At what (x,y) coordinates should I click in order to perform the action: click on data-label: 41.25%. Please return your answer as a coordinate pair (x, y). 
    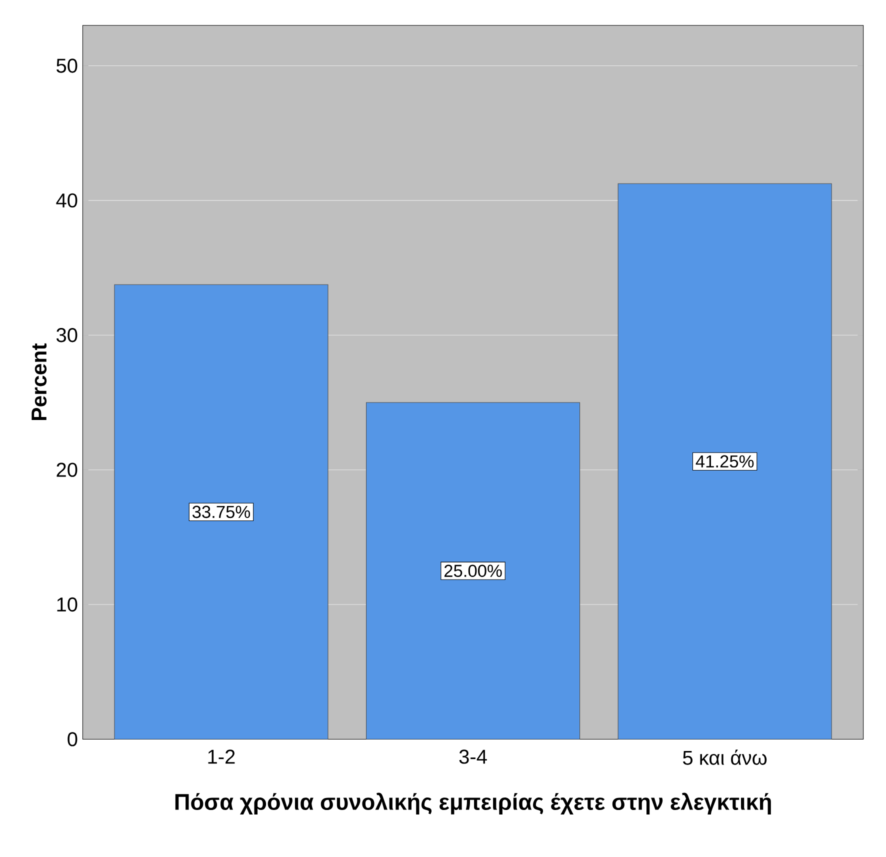
    Looking at the image, I should click on (725, 461).